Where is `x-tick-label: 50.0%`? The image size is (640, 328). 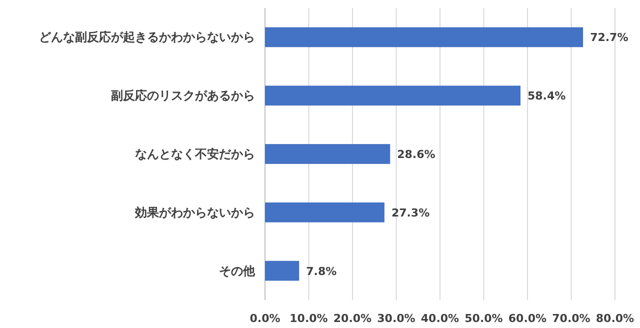 x-tick-label: 50.0% is located at coordinates (483, 318).